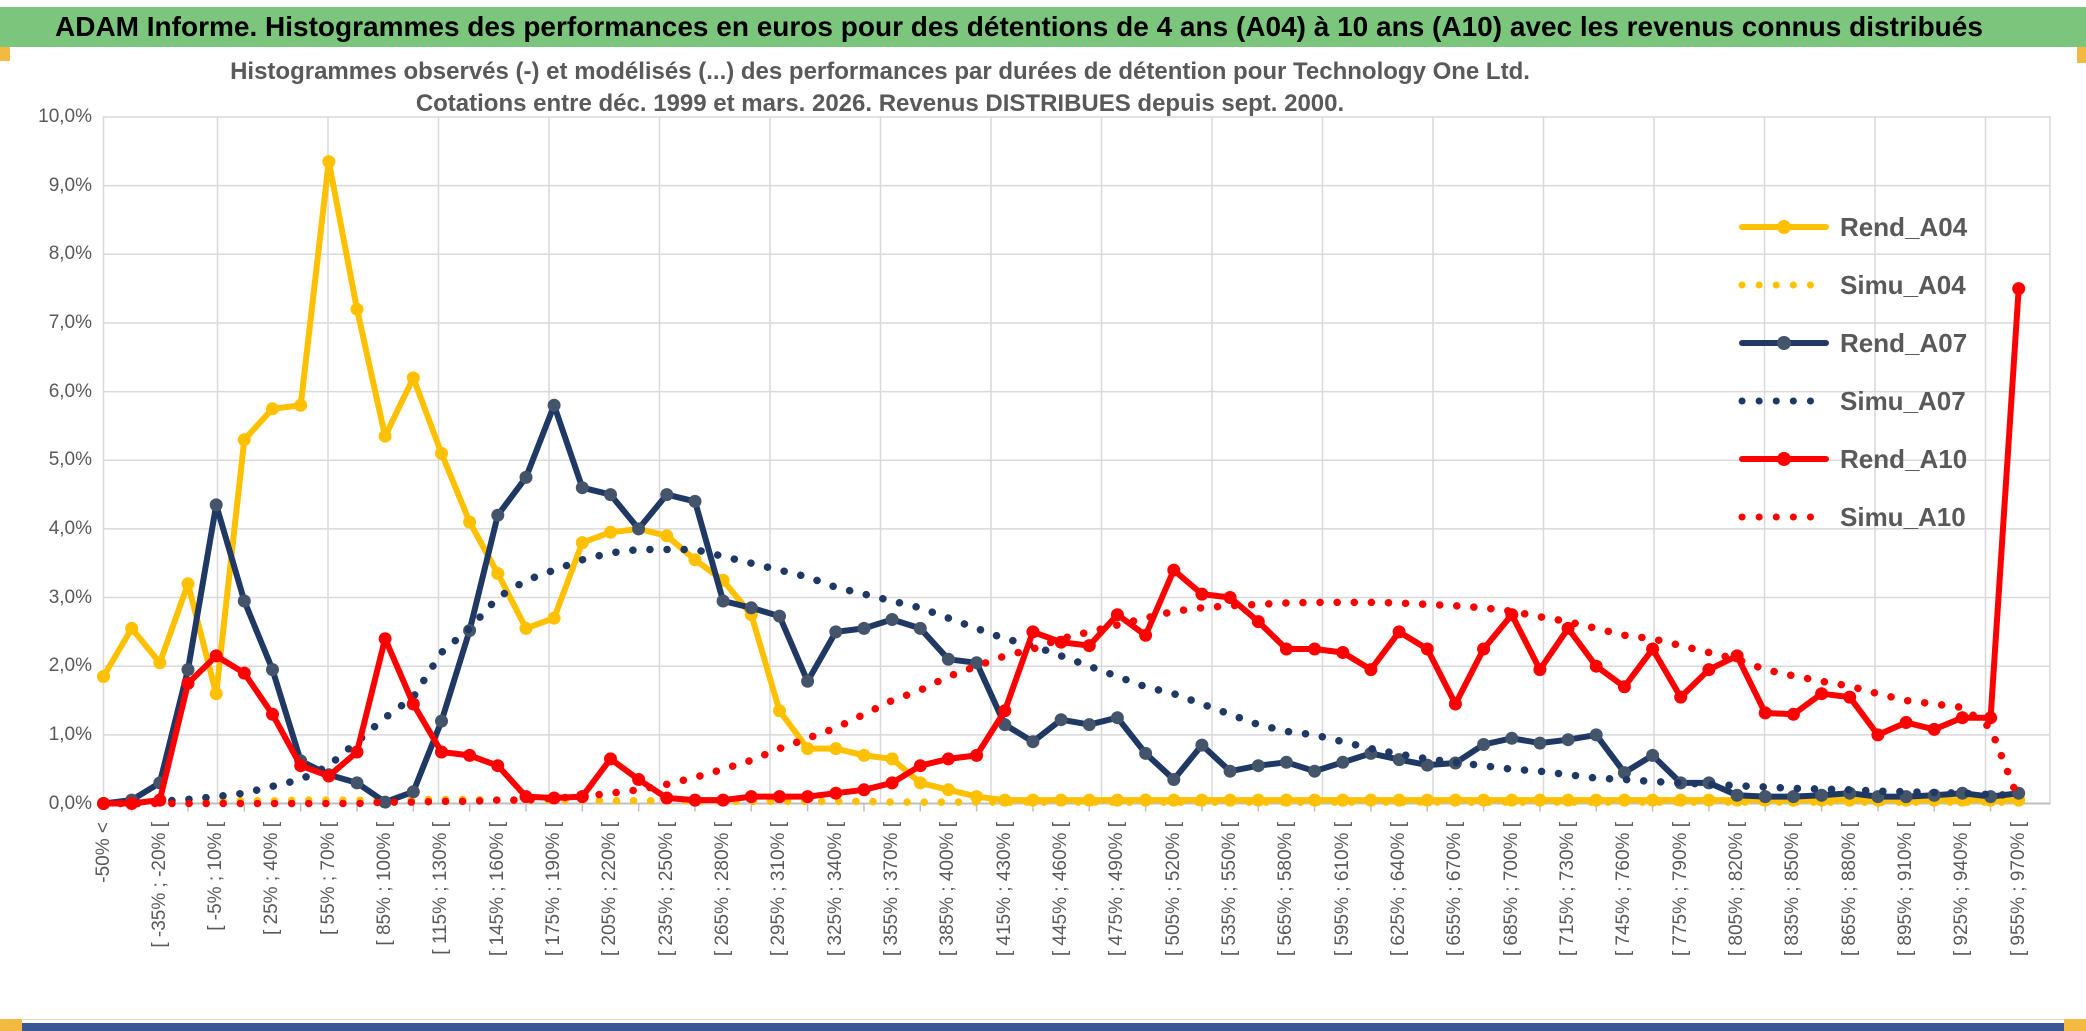 This screenshot has height=1031, width=2086. Describe the element at coordinates (2075, 1025) in the screenshot. I see `accent-bottom-right` at that location.